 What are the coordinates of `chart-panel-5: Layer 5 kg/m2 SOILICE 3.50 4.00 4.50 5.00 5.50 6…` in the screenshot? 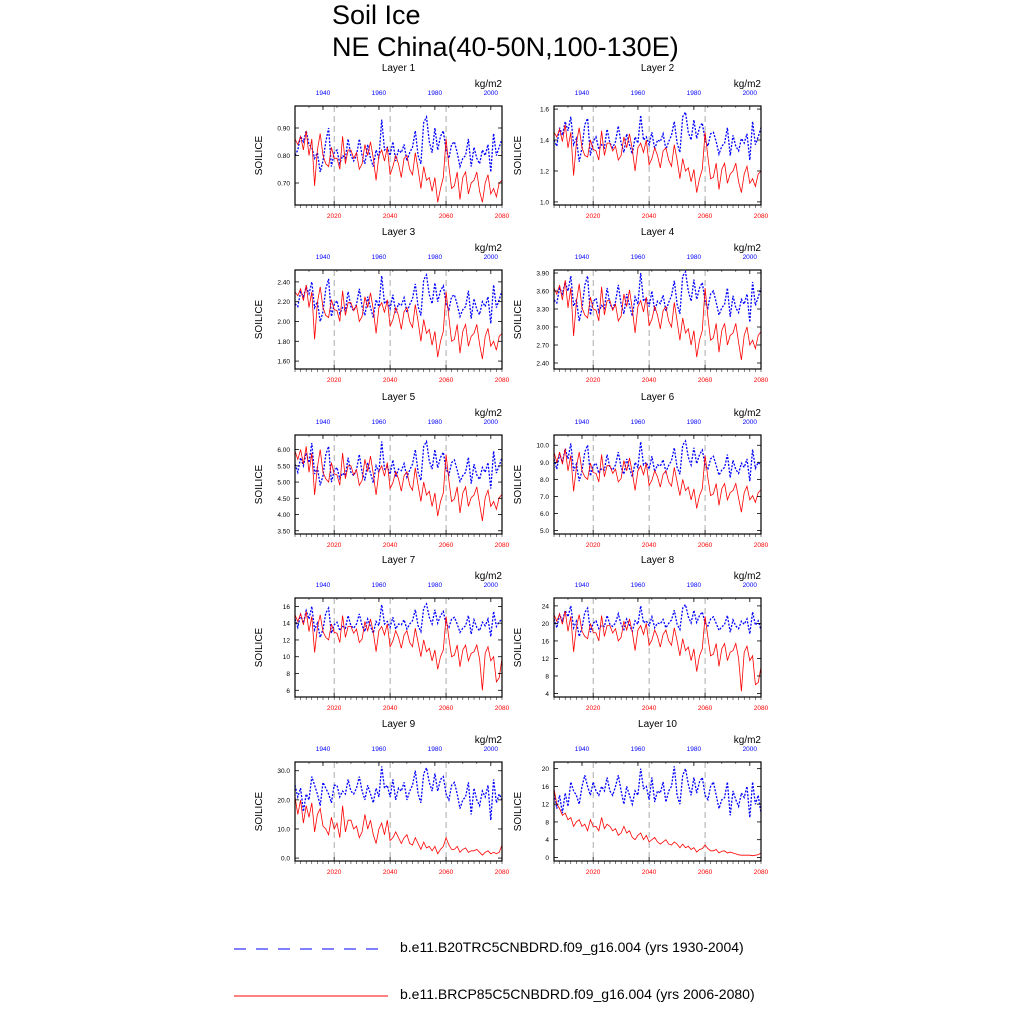 It's located at (382, 470).